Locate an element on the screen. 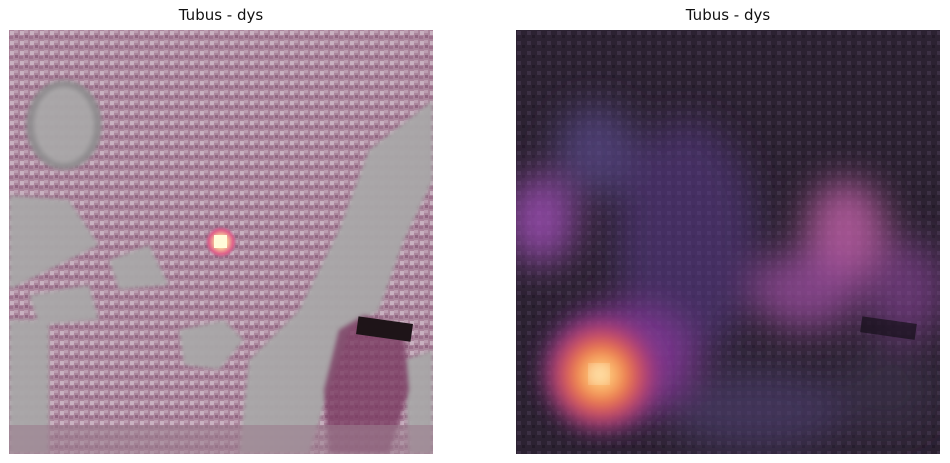 The width and height of the screenshot is (950, 463). right-panel-title: Tubus - dys is located at coordinates (728, 15).